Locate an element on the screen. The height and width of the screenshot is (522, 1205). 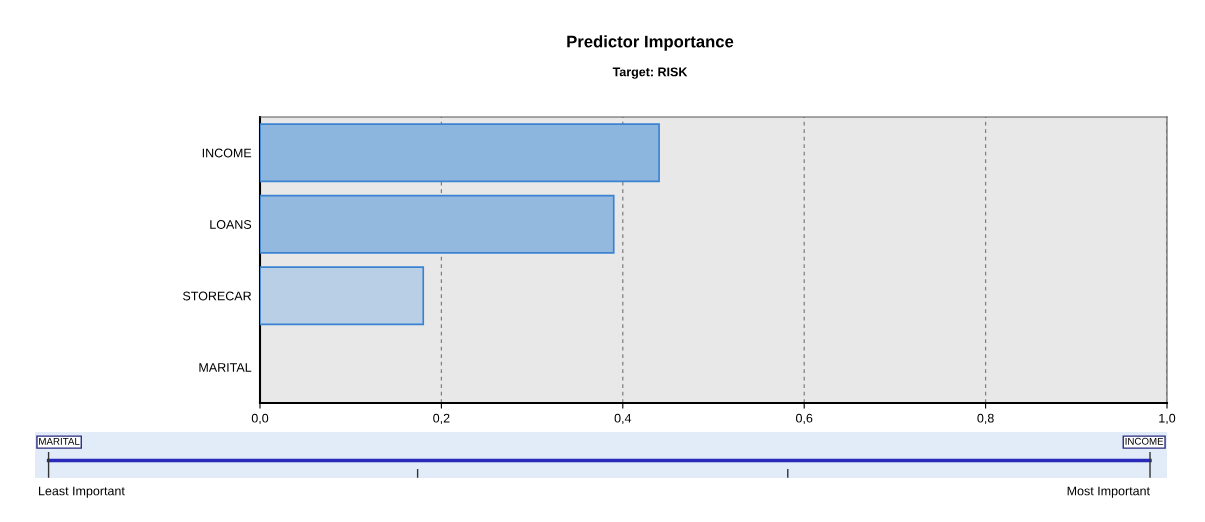
text: MARITAL is located at coordinates (59, 441).